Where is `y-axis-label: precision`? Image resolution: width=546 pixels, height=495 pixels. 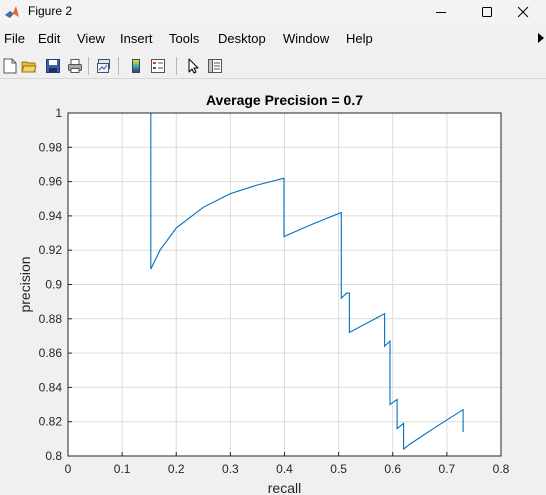 y-axis-label: precision is located at coordinates (25, 284).